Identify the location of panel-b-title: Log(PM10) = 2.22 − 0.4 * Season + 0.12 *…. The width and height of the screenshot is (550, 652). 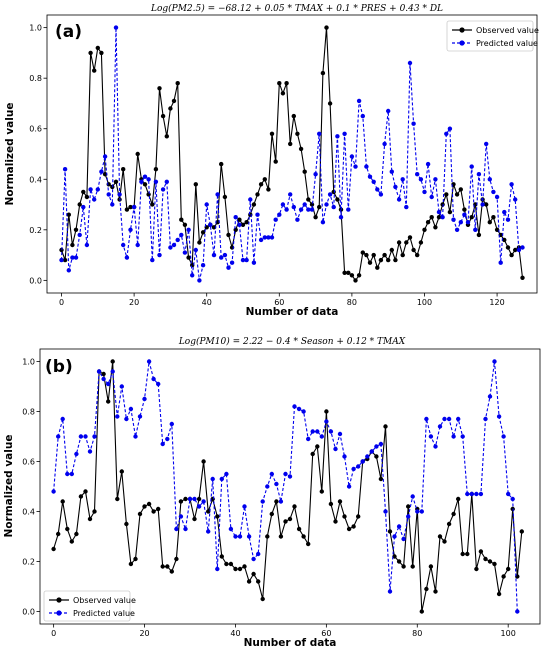
(292, 341).